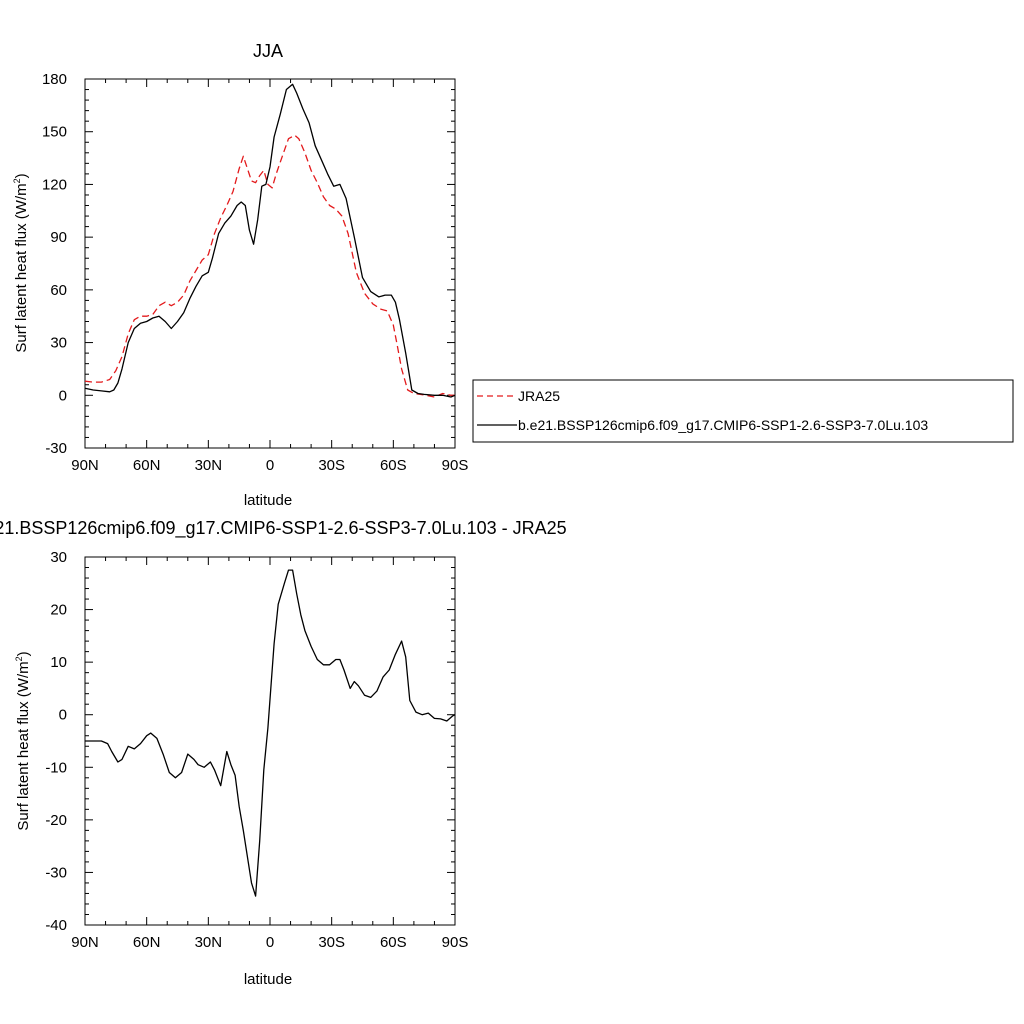 The image size is (1024, 1024). I want to click on legend-box, so click(743, 411).